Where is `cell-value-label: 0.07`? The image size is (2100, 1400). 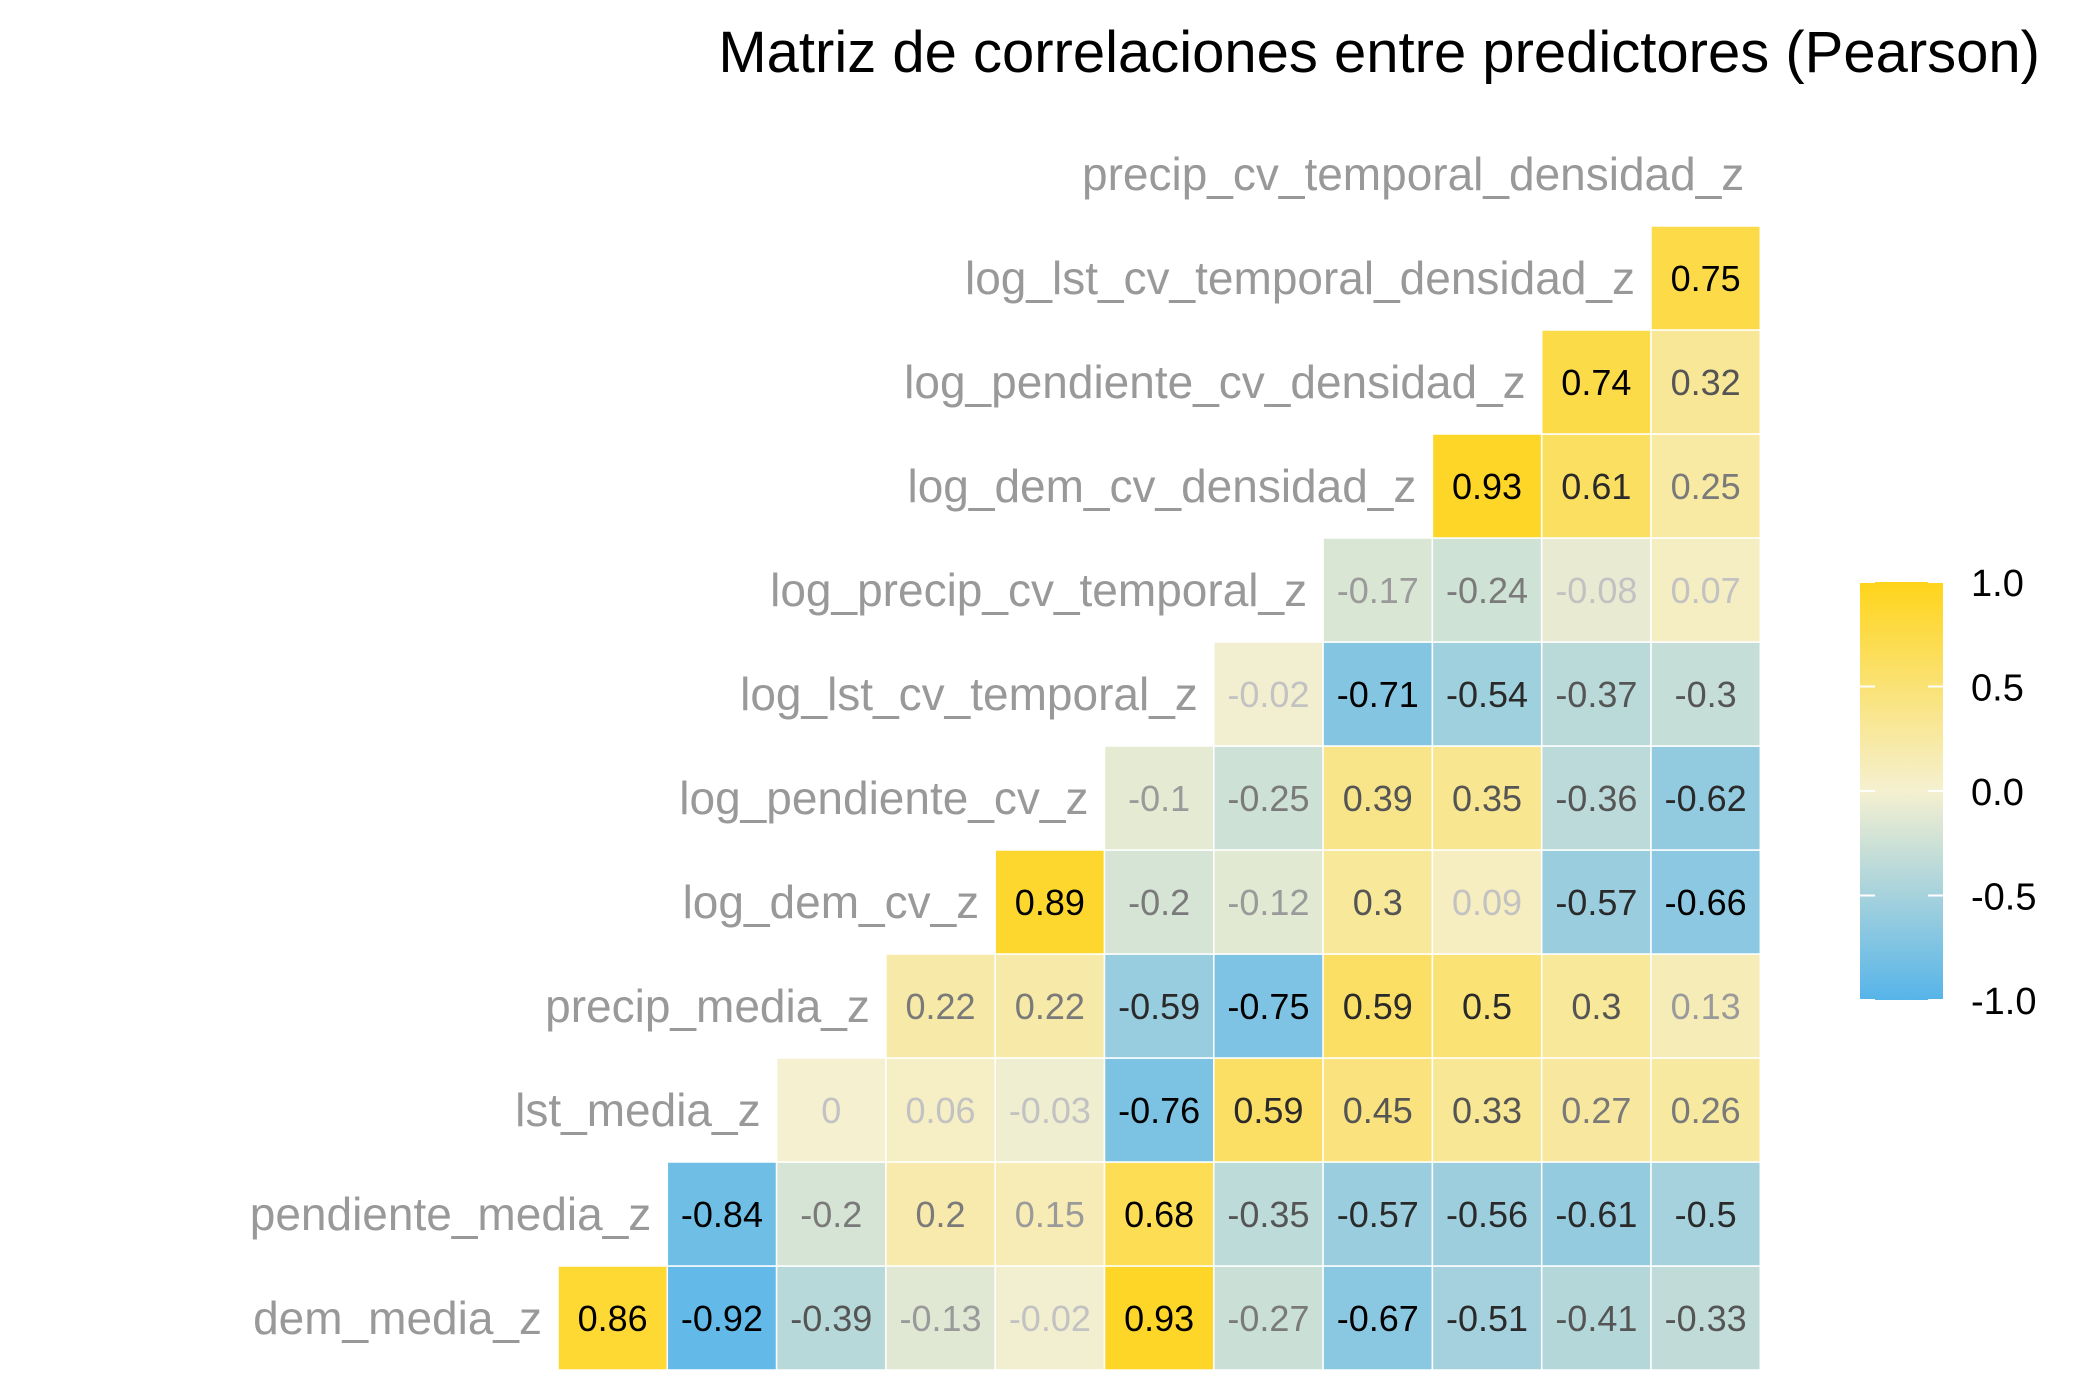
cell-value-label: 0.07 is located at coordinates (1706, 590).